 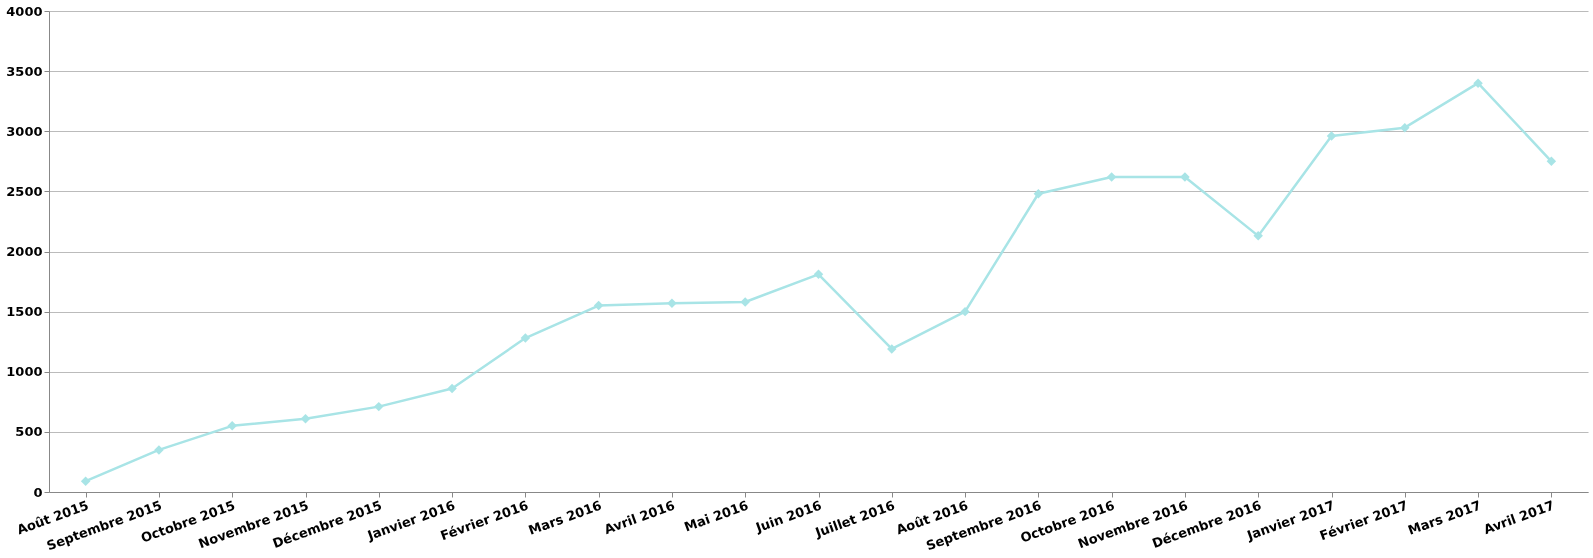 I want to click on y-tick-label: 3500, so click(x=24, y=71).